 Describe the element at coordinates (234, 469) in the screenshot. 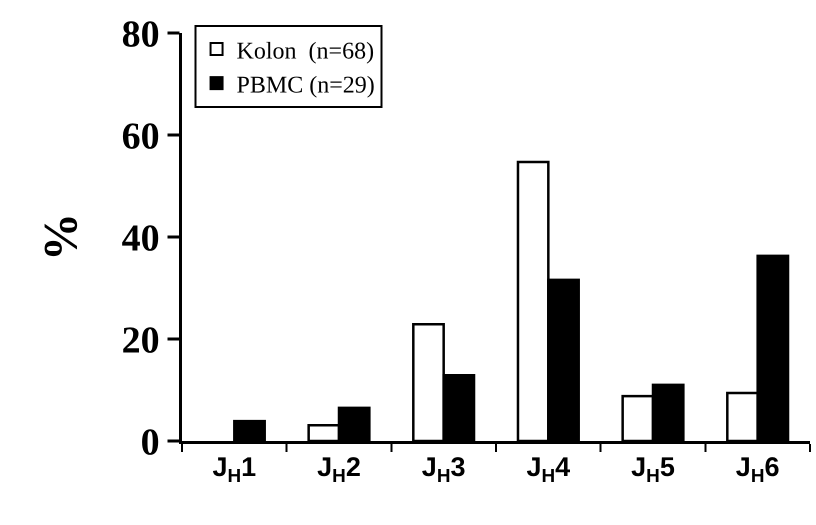

I see `x-tick-label: J$_{H}$1` at that location.